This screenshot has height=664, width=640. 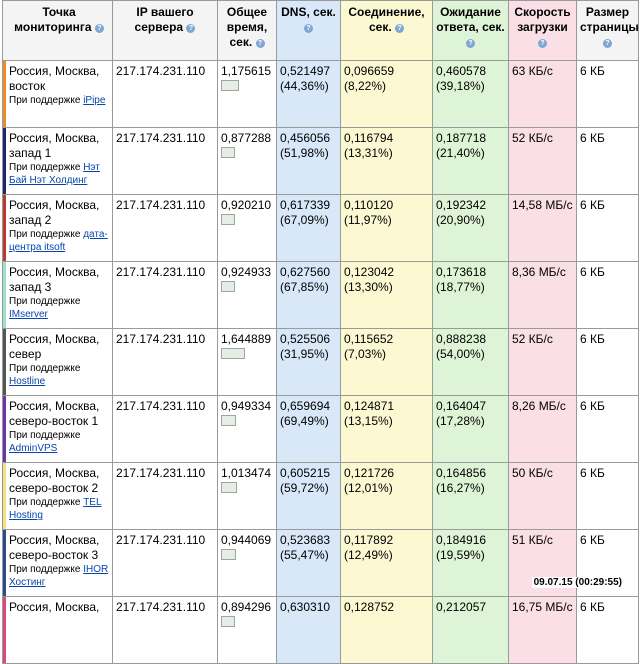 What do you see at coordinates (386, 30) in the screenshot?
I see `header-conn: Соединение, сек. ?` at bounding box center [386, 30].